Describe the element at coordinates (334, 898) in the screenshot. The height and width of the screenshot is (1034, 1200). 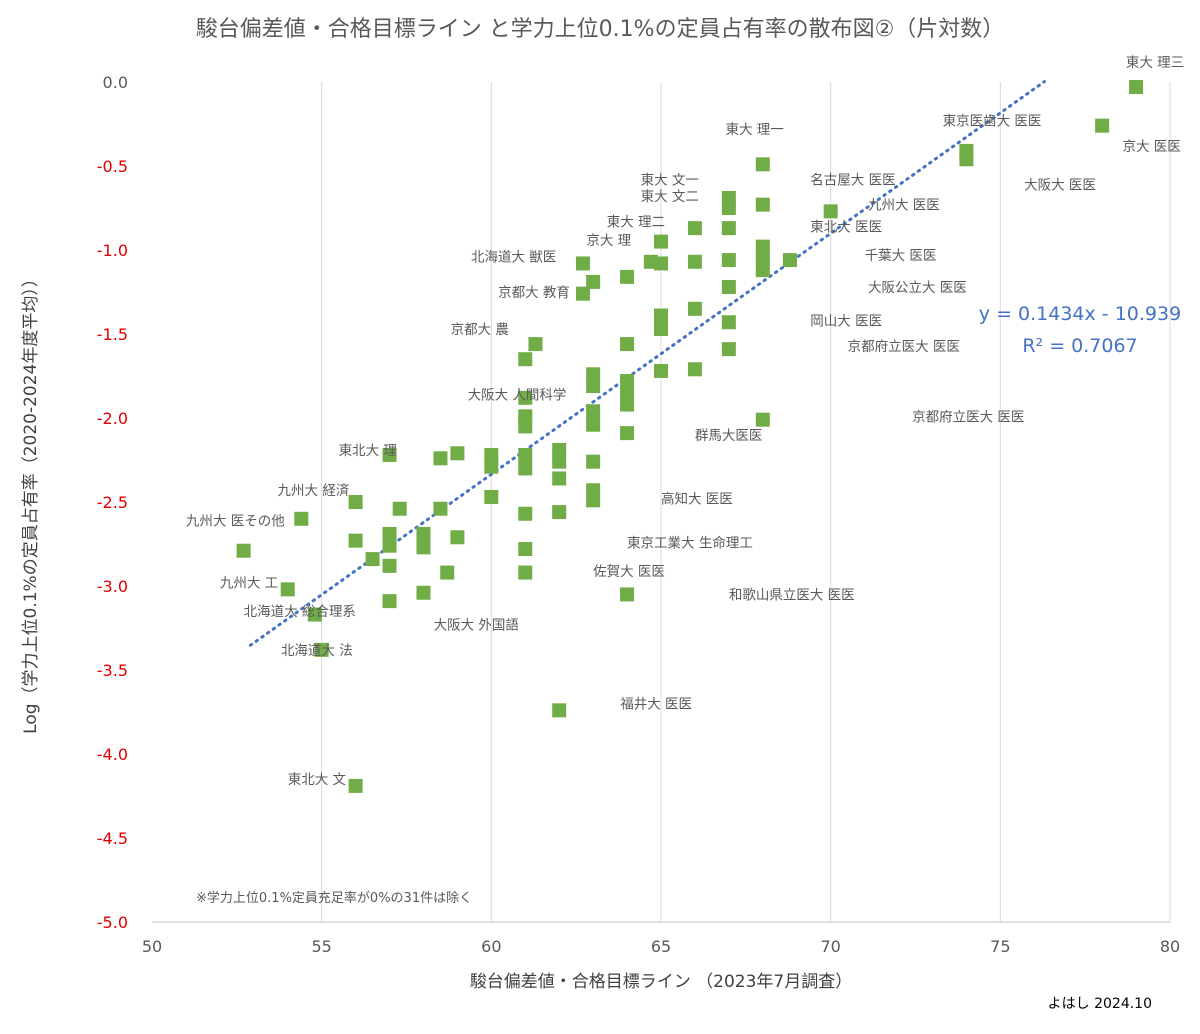
I see `exclusion-note: ※学力上位0.1%定員充足率が0%の31件は除く` at that location.